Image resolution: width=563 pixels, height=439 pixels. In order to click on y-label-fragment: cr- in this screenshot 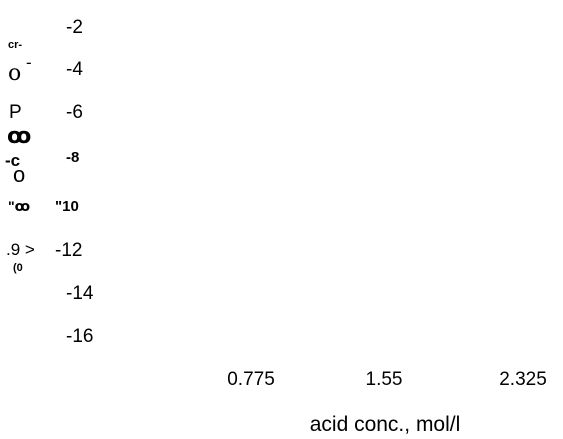, I will do `click(15, 45)`.